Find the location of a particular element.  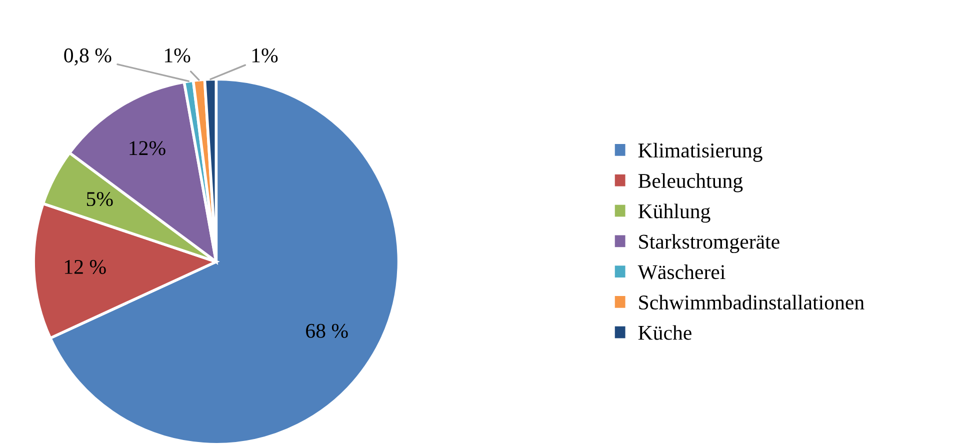

data-label: 12% is located at coordinates (148, 148).